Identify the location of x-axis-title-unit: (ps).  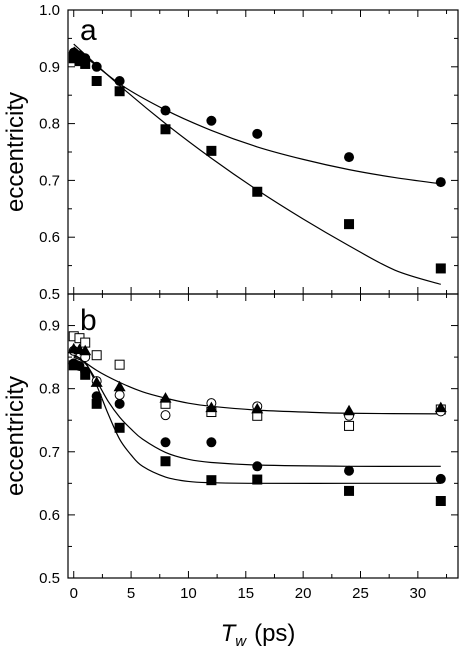
(274, 633).